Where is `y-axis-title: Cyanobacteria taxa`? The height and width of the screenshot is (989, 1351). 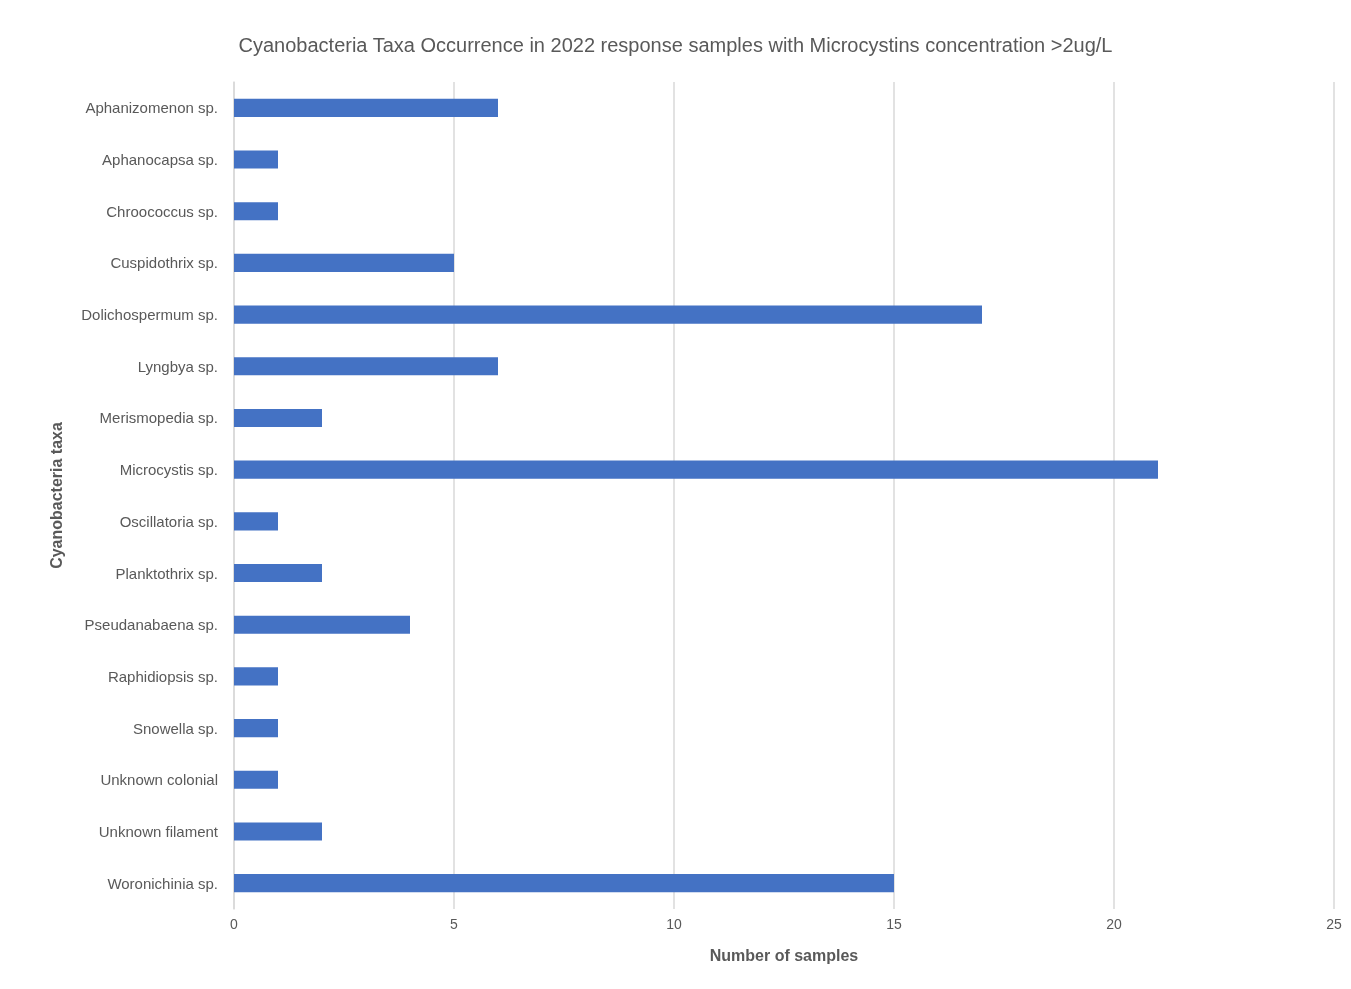 y-axis-title: Cyanobacteria taxa is located at coordinates (56, 495).